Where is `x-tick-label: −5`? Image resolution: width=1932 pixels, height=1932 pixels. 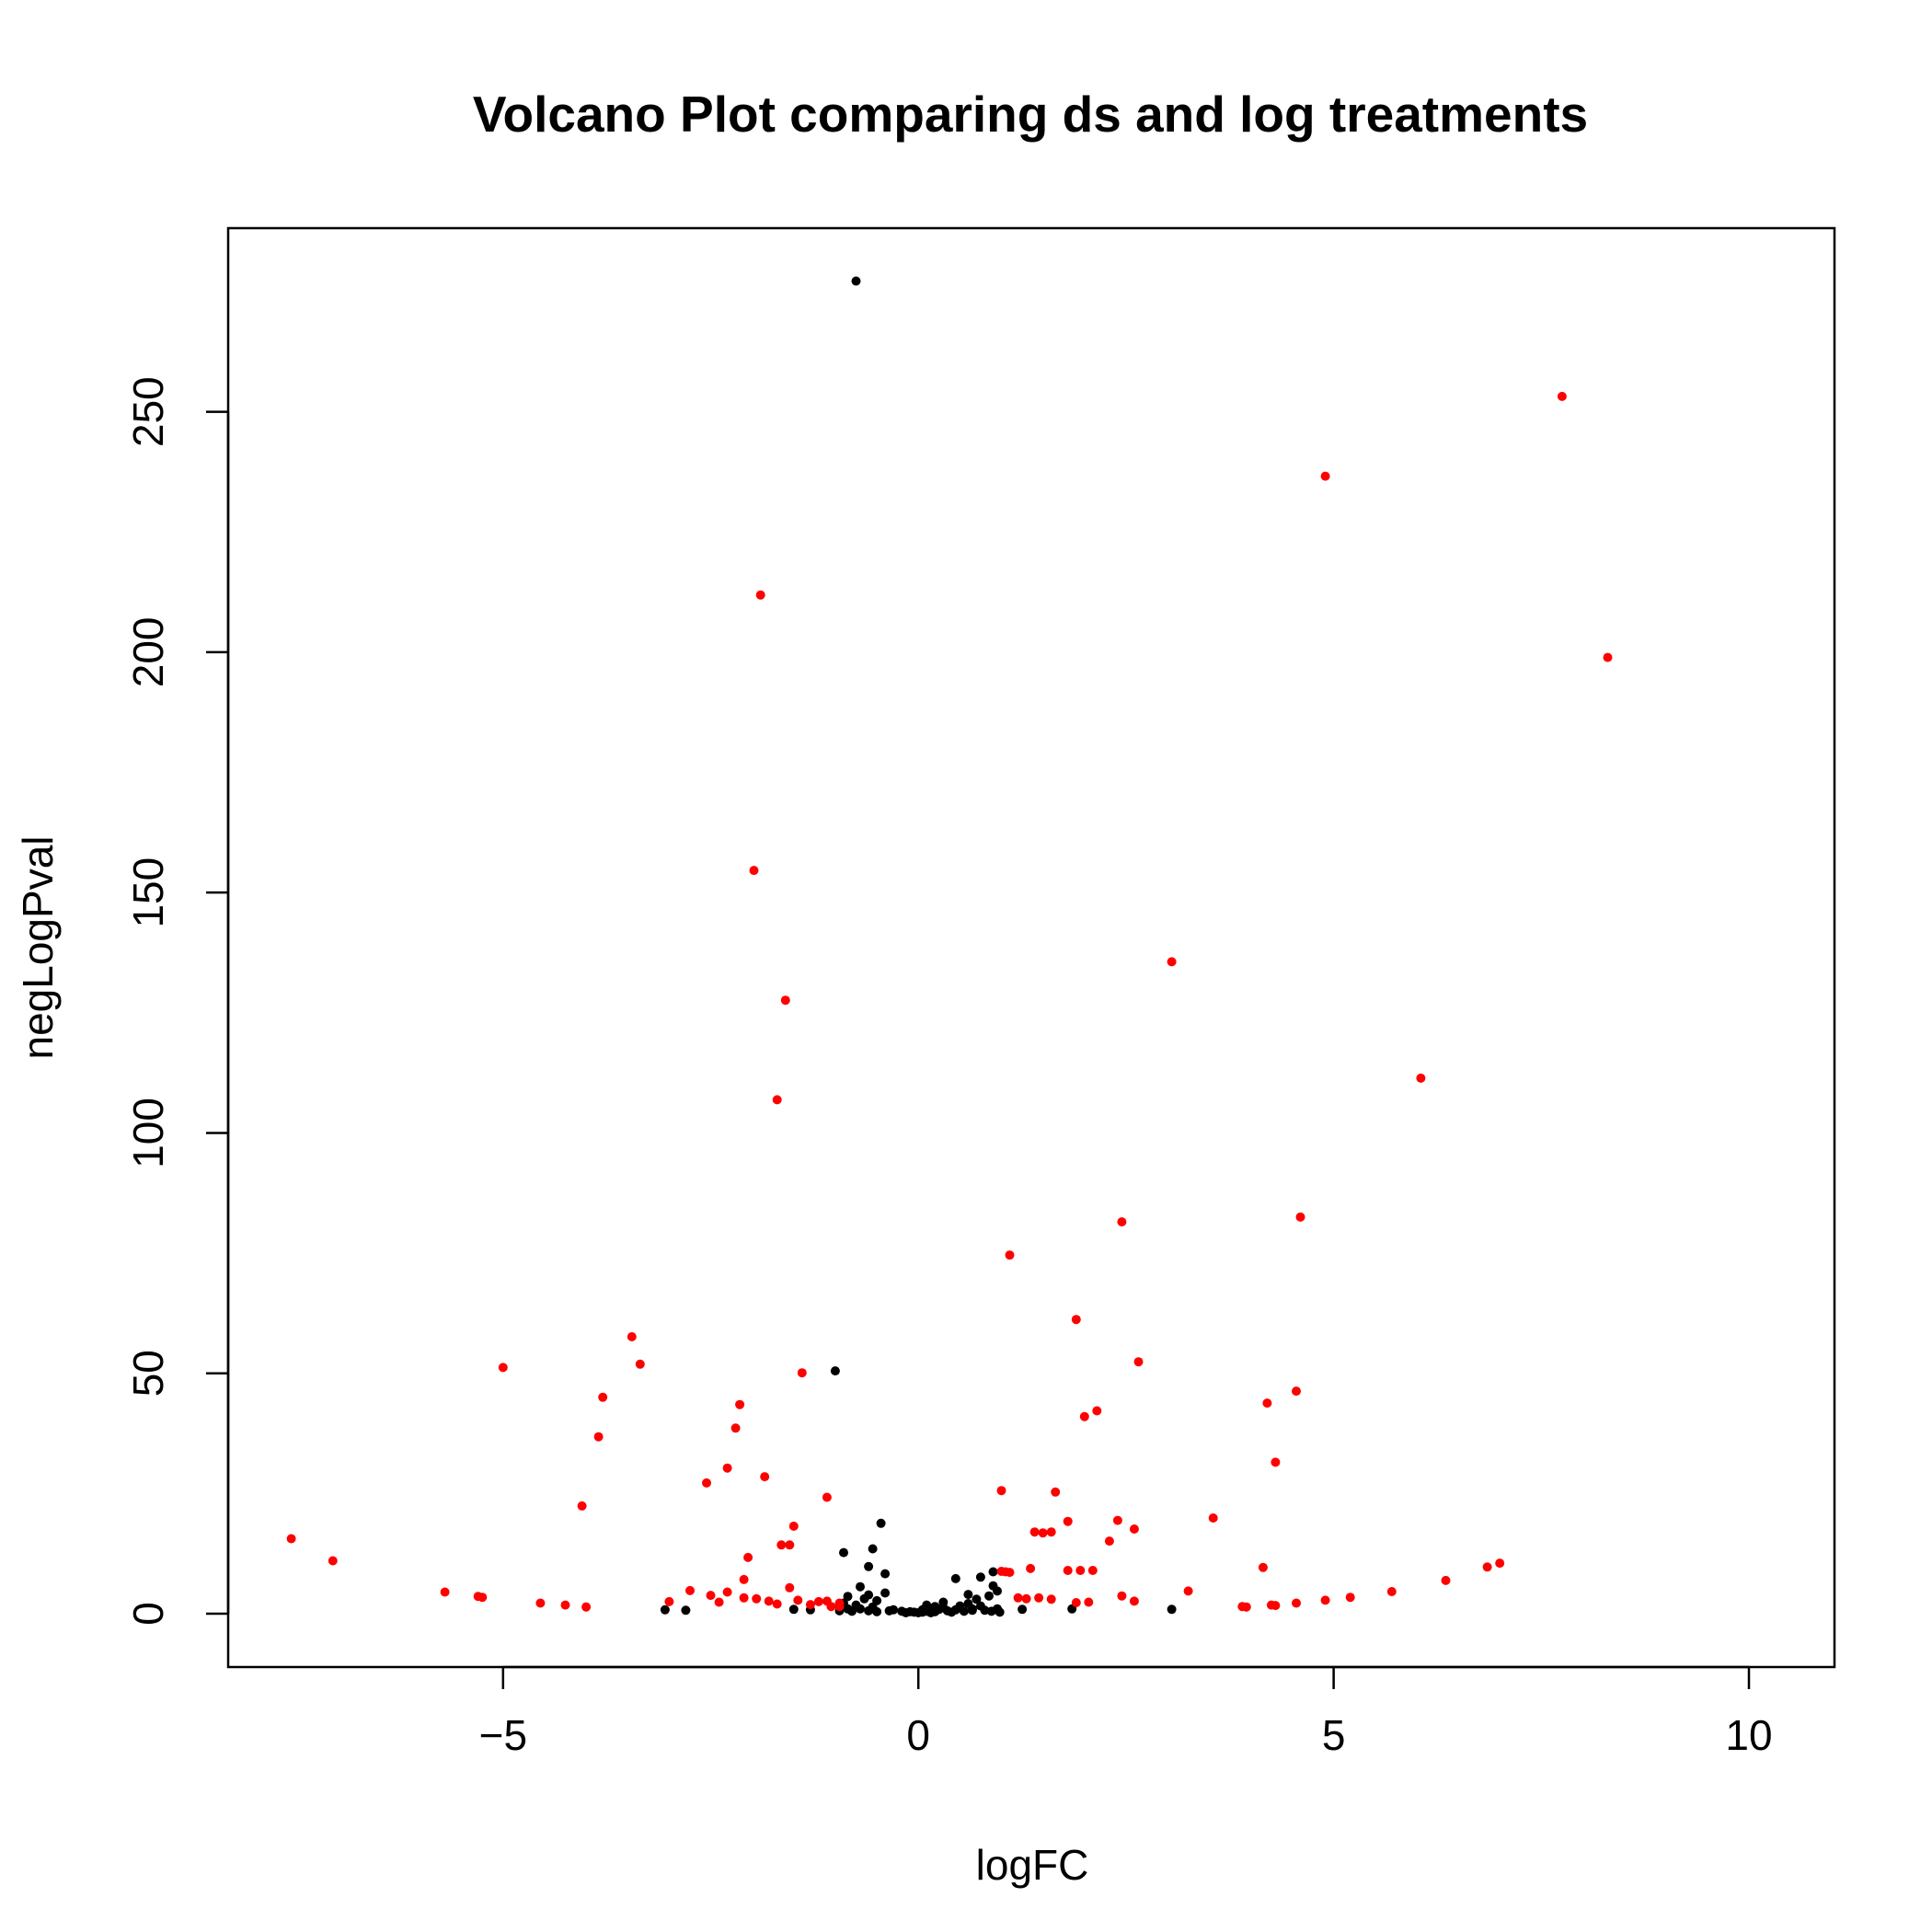 x-tick-label: −5 is located at coordinates (503, 1735).